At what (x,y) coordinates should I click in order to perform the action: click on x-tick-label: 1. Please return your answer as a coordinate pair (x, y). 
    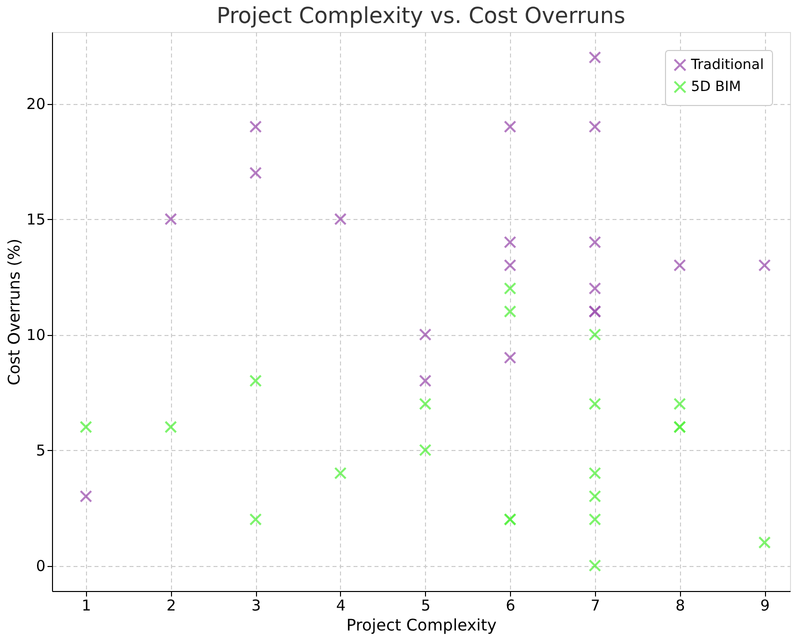
    Looking at the image, I should click on (87, 605).